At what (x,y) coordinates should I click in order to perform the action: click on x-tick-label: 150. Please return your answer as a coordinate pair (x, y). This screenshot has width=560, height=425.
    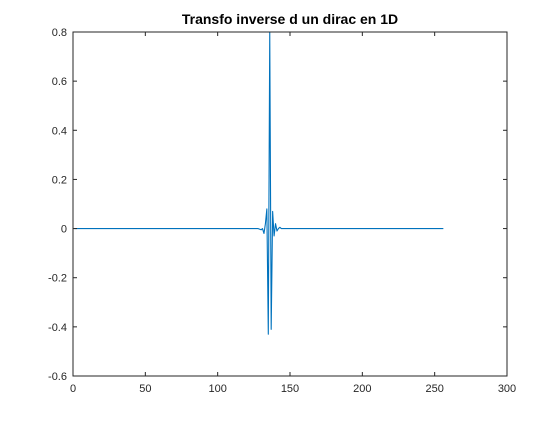
    Looking at the image, I should click on (290, 389).